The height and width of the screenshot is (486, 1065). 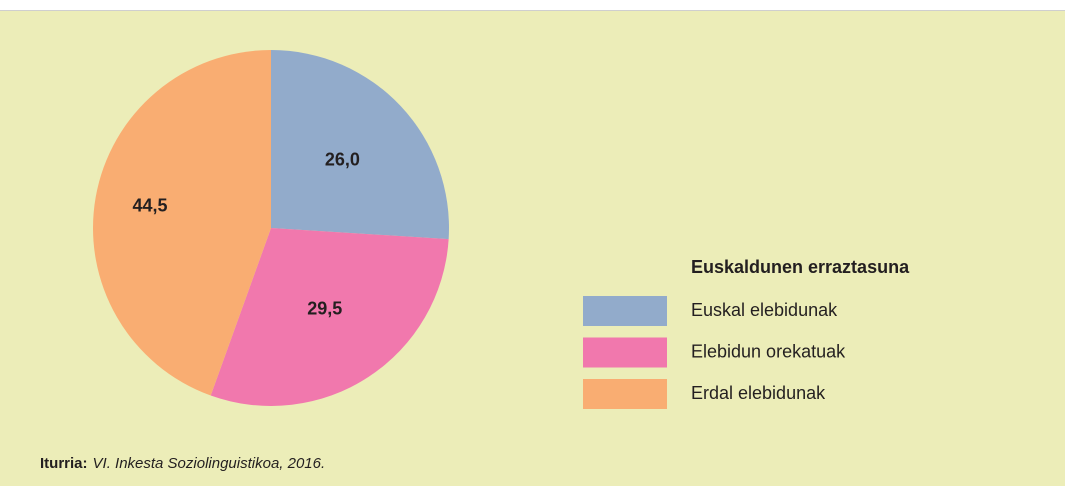 What do you see at coordinates (758, 393) in the screenshot?
I see `legend-label: Erdal elebidunak` at bounding box center [758, 393].